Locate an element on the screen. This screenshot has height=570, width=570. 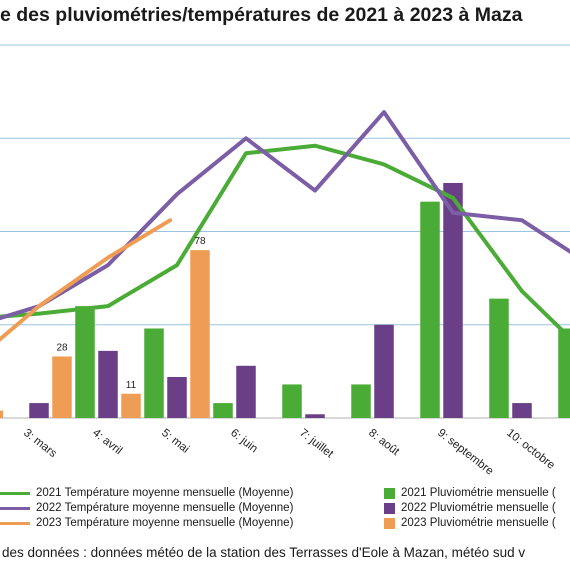
bar-data-label: 78 is located at coordinates (200, 241).